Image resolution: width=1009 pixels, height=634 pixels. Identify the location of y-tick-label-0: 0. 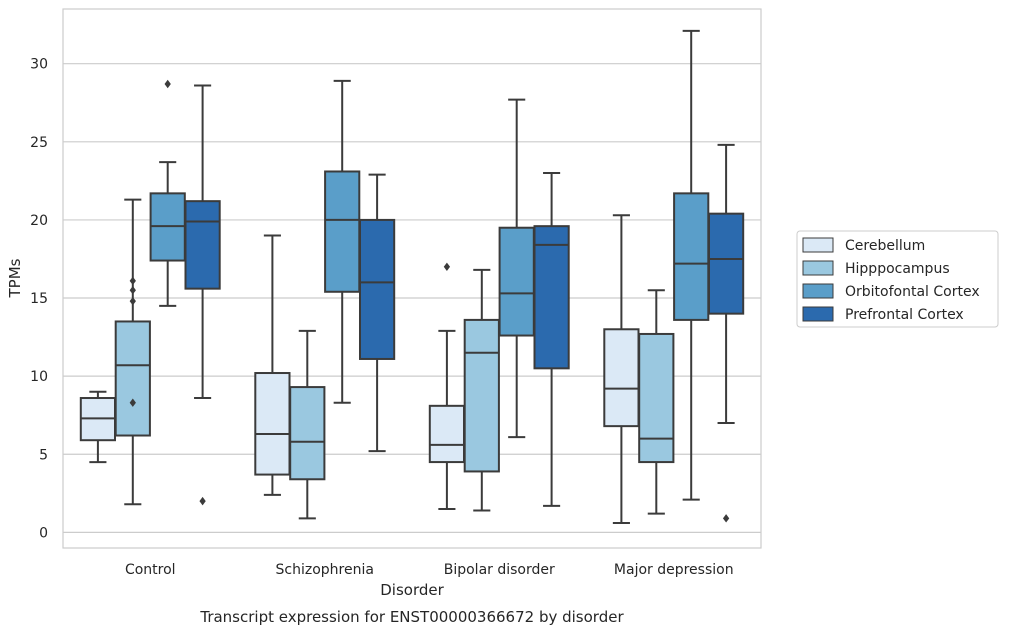
(43, 533).